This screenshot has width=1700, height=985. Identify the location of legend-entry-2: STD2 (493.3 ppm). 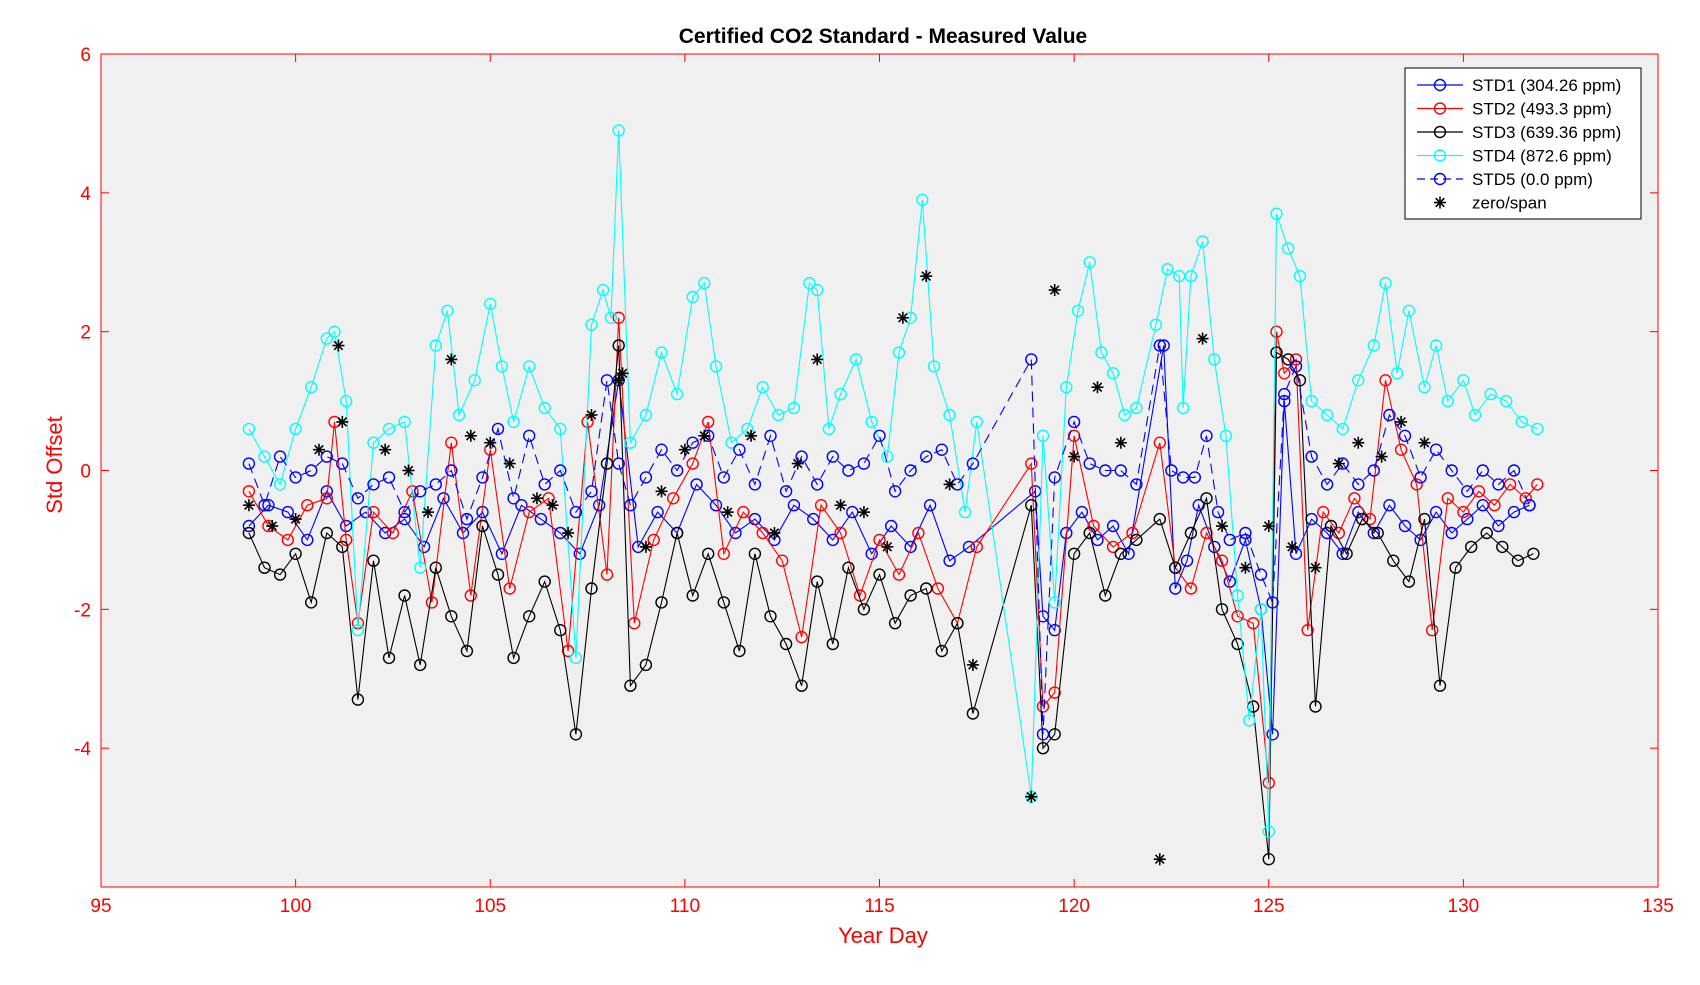
(1514, 109).